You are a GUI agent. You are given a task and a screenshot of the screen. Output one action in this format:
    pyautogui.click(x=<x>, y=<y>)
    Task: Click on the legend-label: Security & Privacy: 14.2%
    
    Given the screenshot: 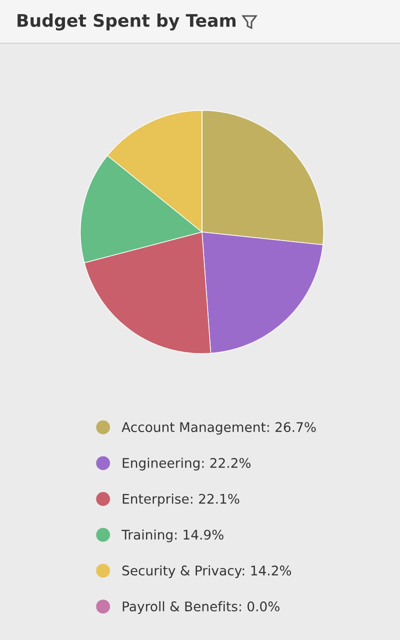 What is the action you would take?
    pyautogui.click(x=207, y=571)
    